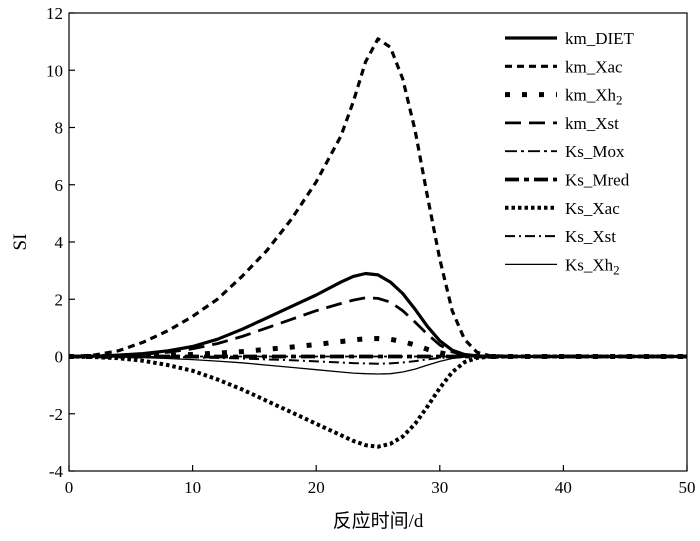  I want to click on legend-label: km_Xh2, so click(594, 97).